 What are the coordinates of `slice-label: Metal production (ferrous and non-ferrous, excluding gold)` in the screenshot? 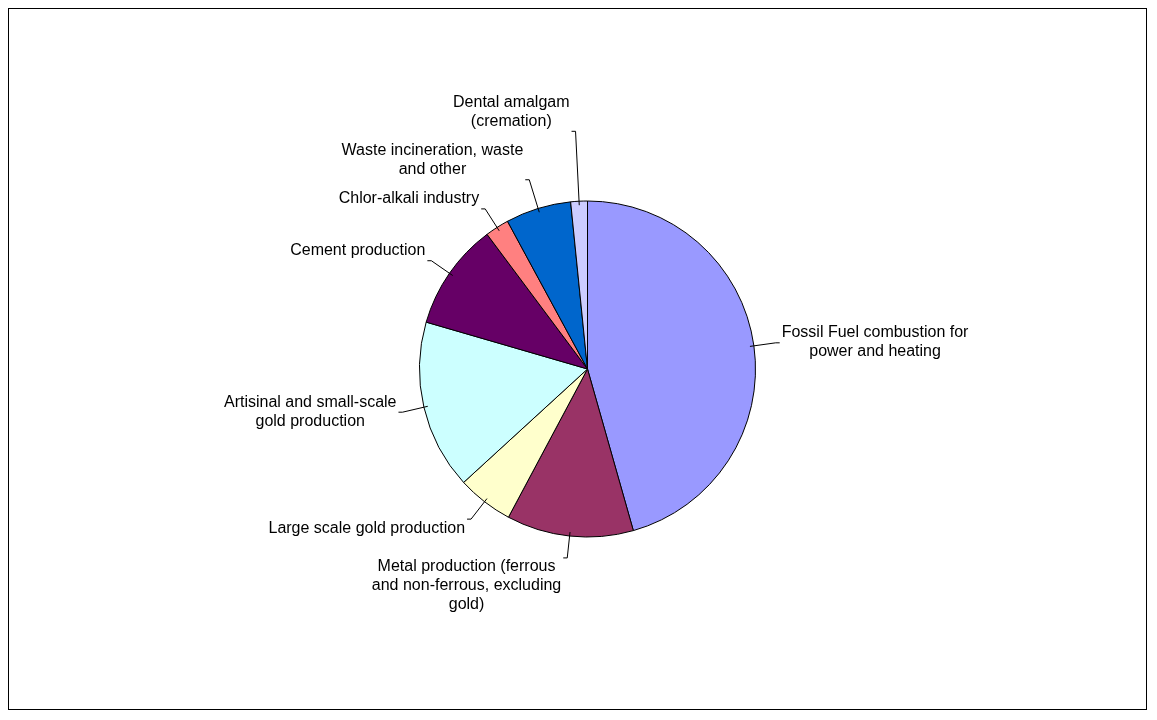 It's located at (466, 585).